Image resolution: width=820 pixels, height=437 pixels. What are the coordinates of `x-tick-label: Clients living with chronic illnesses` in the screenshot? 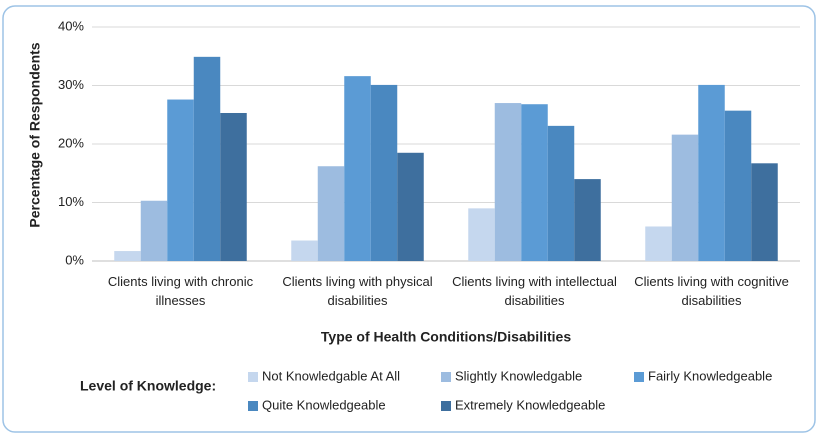 It's located at (180, 291).